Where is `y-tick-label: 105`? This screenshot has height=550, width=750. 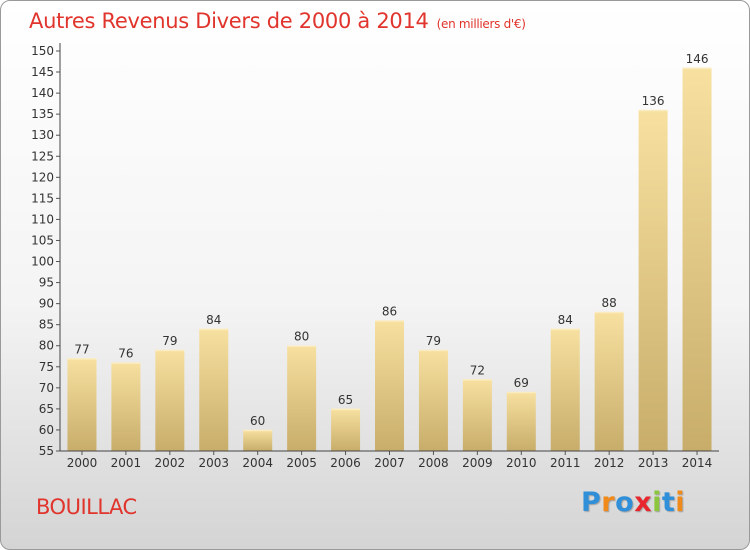
y-tick-label: 105 is located at coordinates (42, 240).